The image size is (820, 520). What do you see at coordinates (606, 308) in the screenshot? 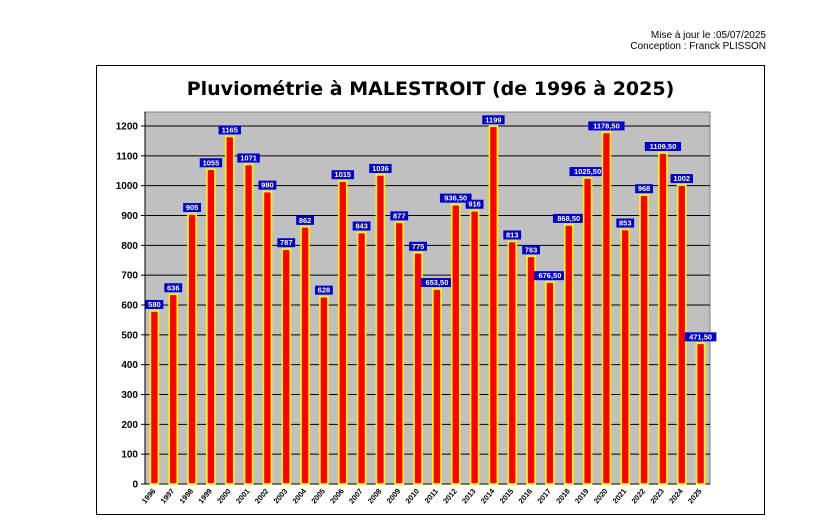
I see `bar-2020` at bounding box center [606, 308].